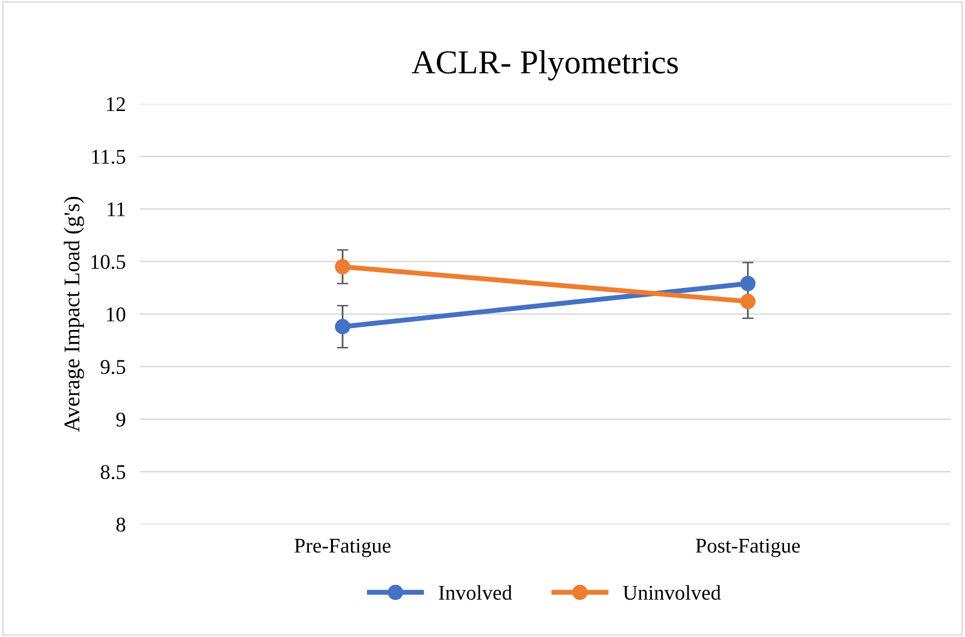  I want to click on y-axis-title: Average Impact Load (g's), so click(74, 314).